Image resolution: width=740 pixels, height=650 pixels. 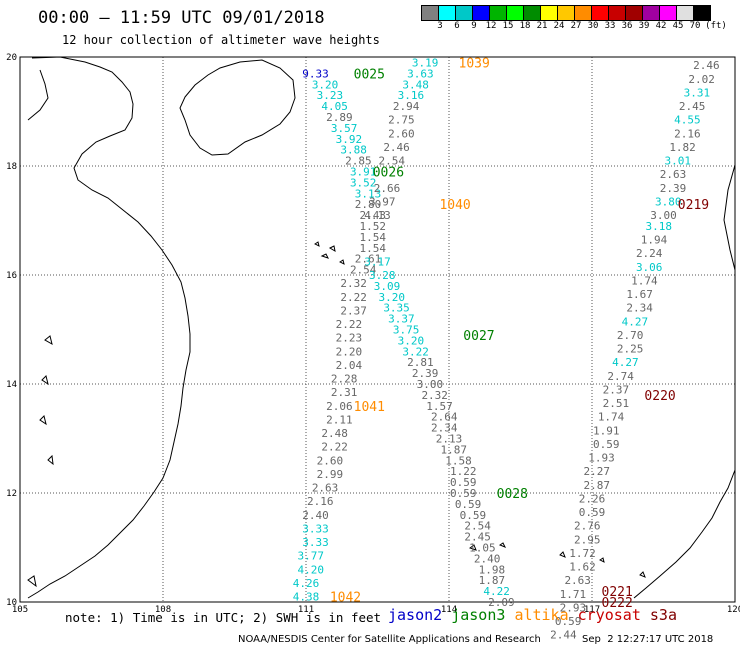 What do you see at coordinates (344, 128) in the screenshot?
I see `wave-height-value: 3.57` at bounding box center [344, 128].